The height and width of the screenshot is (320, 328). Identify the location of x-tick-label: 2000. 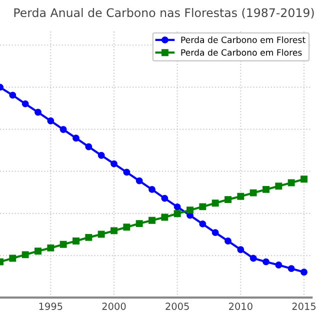
(114, 306).